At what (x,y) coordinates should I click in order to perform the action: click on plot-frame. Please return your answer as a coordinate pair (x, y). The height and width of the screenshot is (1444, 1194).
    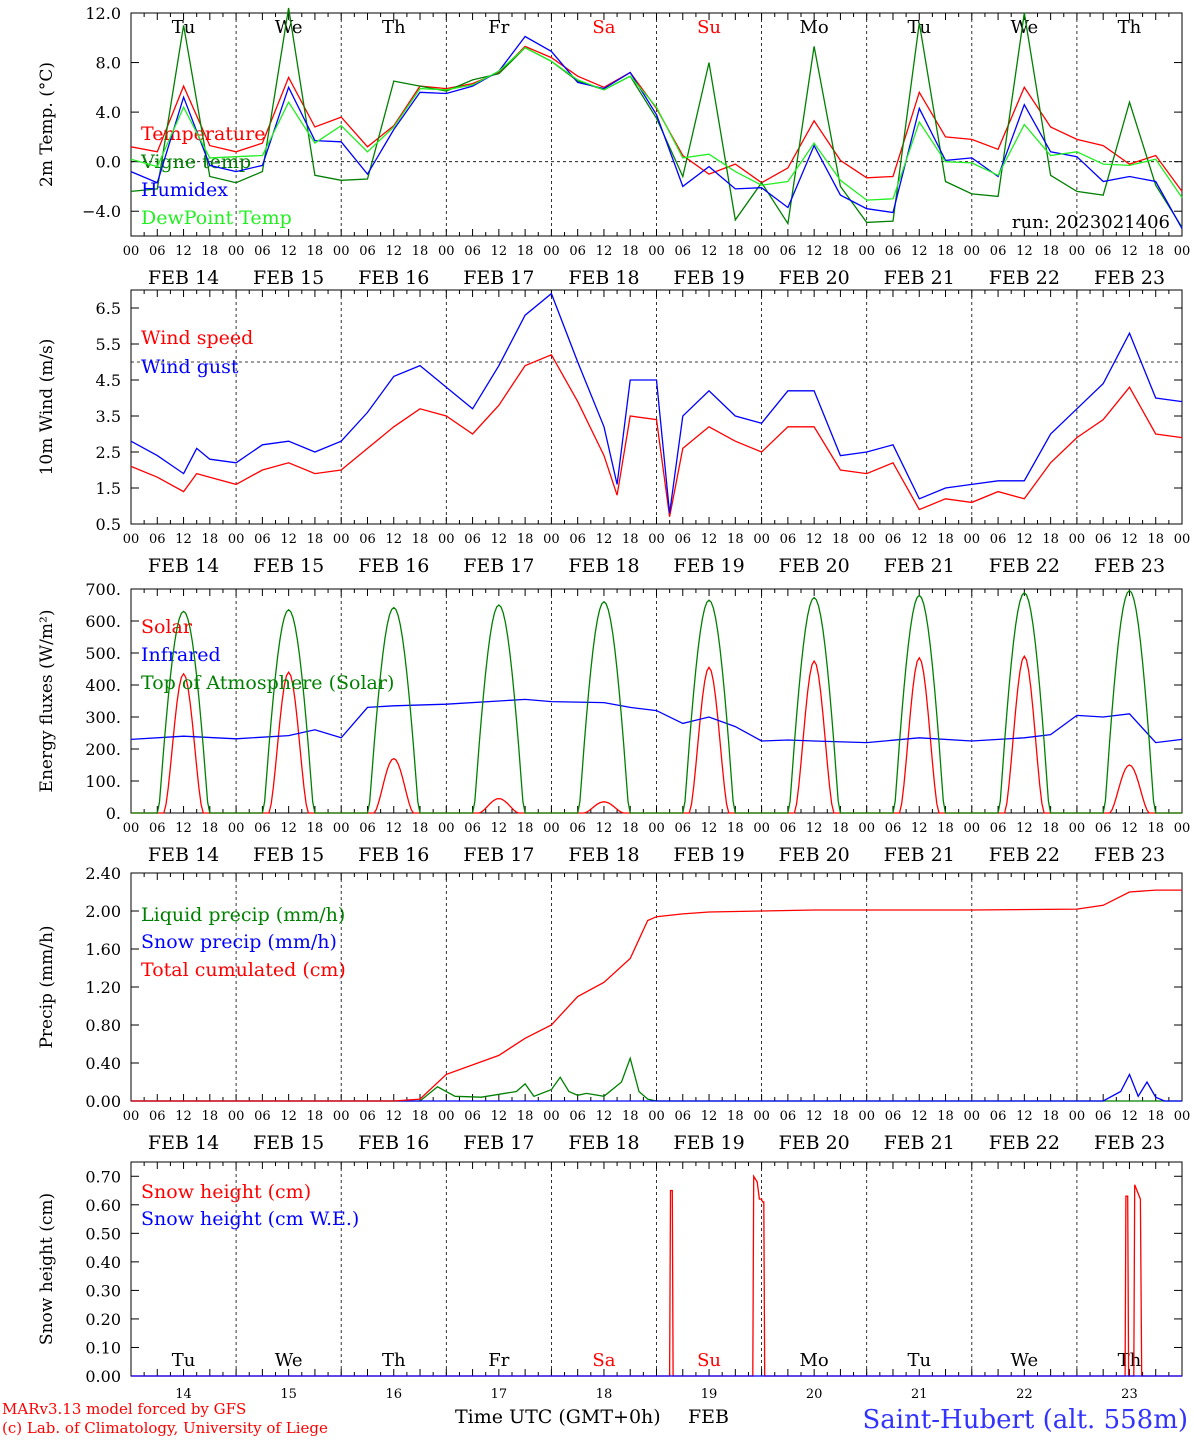
    Looking at the image, I should click on (656, 701).